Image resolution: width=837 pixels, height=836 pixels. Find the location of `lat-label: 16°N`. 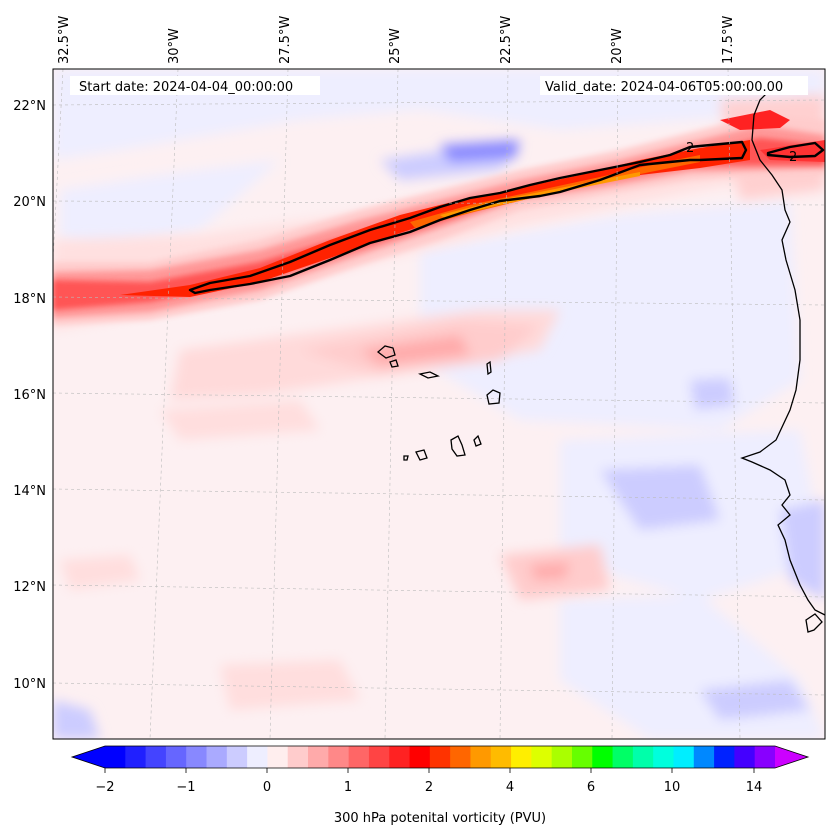

lat-label: 16°N is located at coordinates (29, 395).